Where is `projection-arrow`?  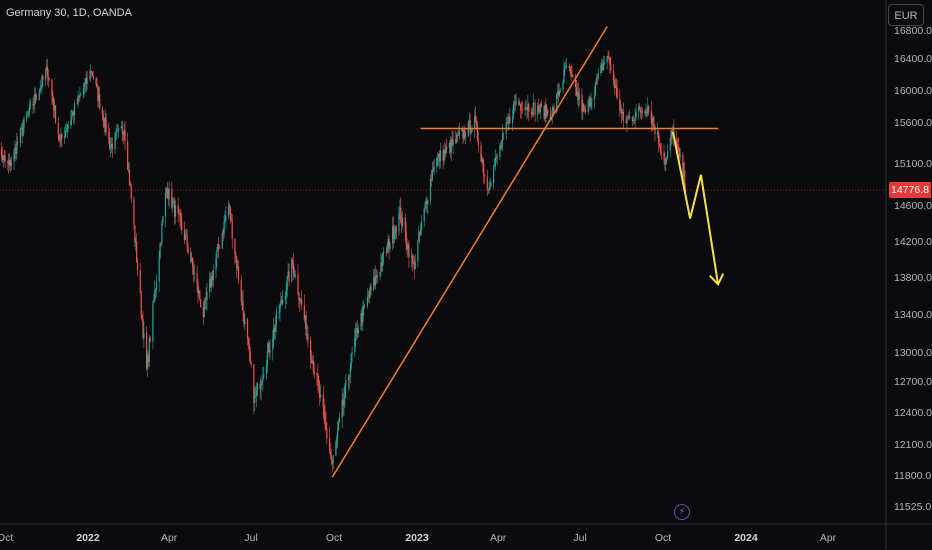 projection-arrow is located at coordinates (696, 208).